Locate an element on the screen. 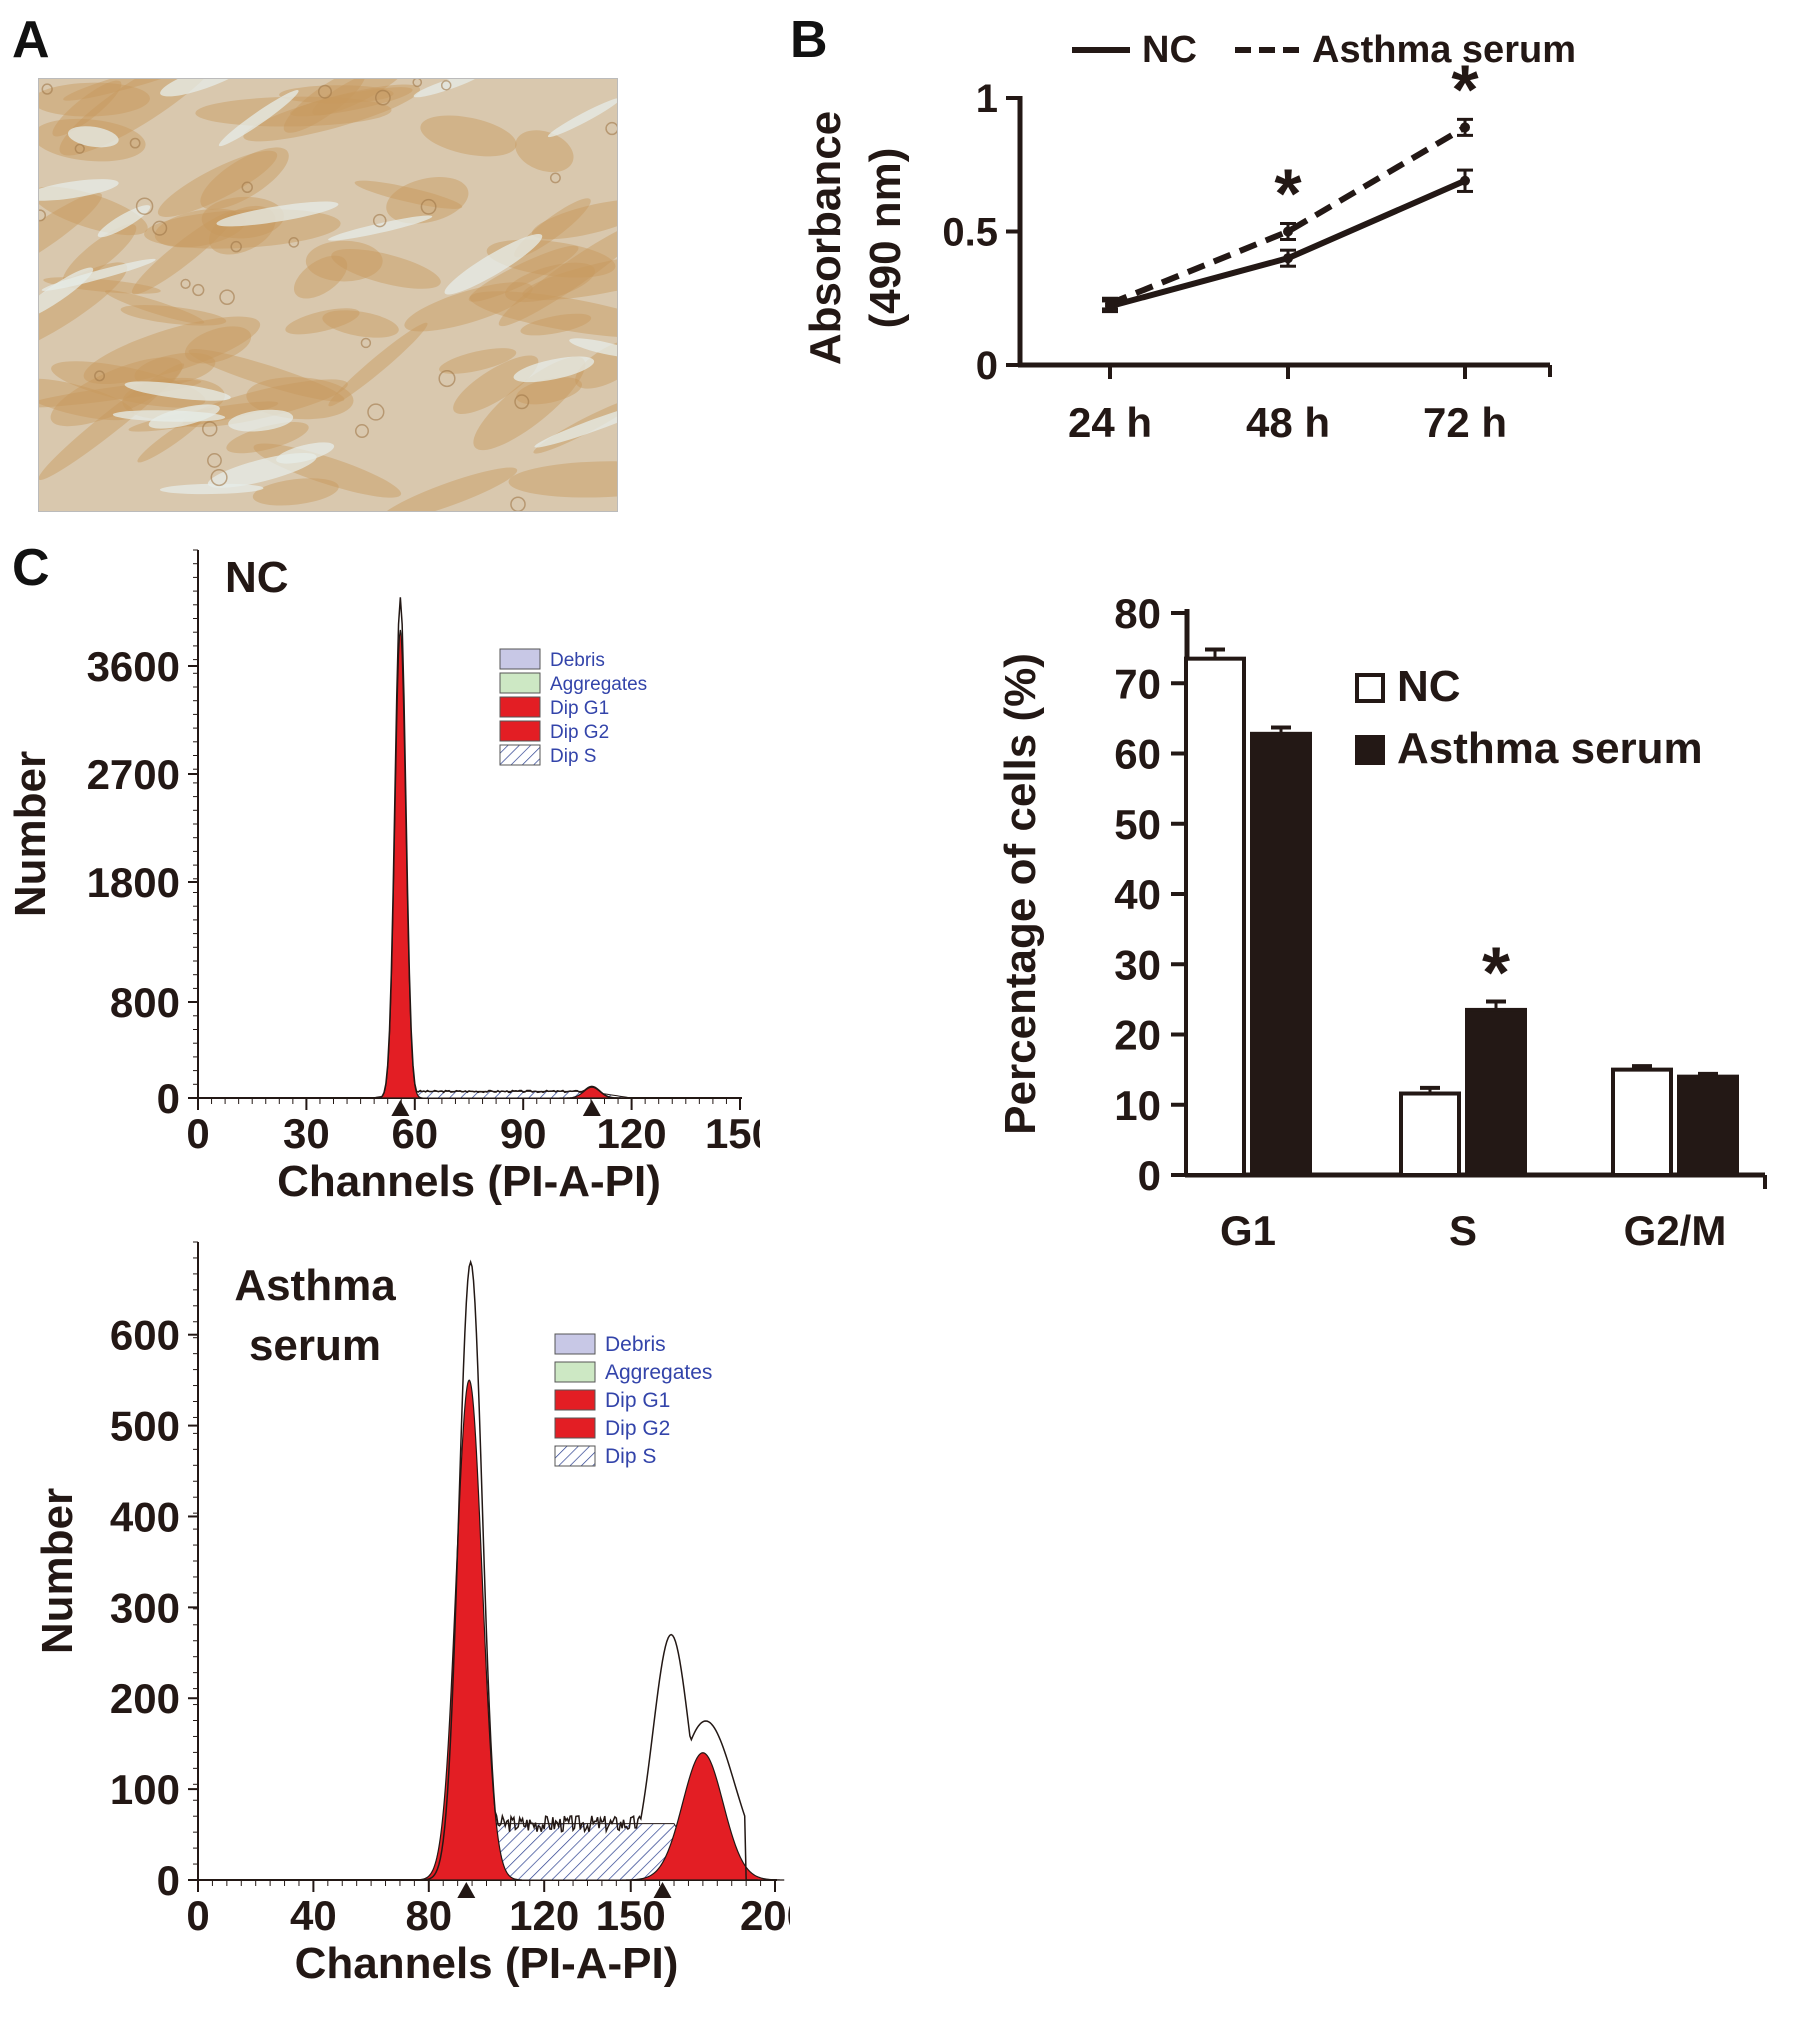 The image size is (1795, 2022). y-tick-label: 1800 is located at coordinates (133, 882).